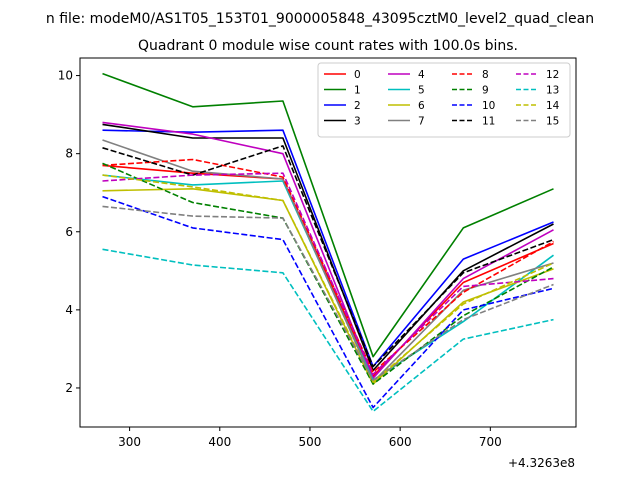 The height and width of the screenshot is (480, 640). Describe the element at coordinates (488, 106) in the screenshot. I see `legend-label-10: 10` at that location.